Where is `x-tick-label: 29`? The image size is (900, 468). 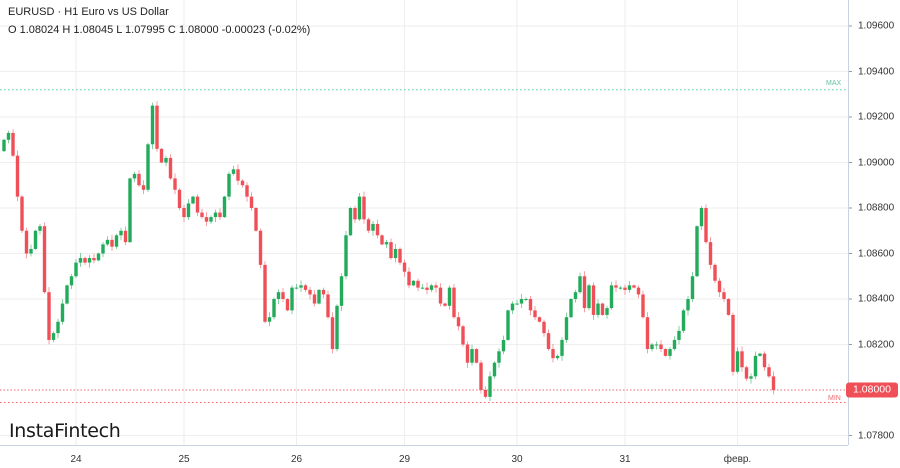 x-tick-label: 29 is located at coordinates (404, 459).